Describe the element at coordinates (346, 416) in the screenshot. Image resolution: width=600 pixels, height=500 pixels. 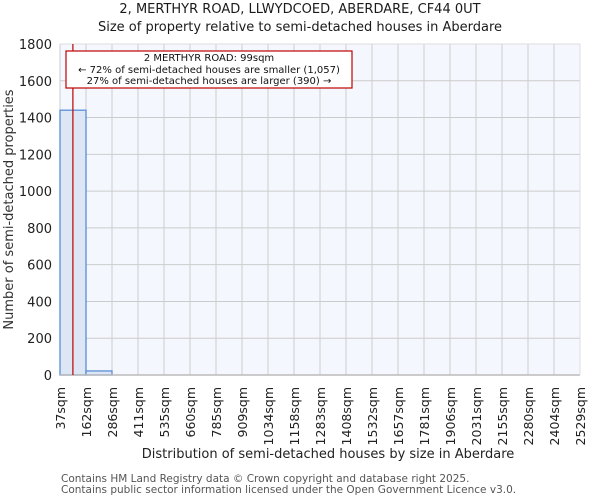
I see `x-tick-label: 1408sqm` at that location.